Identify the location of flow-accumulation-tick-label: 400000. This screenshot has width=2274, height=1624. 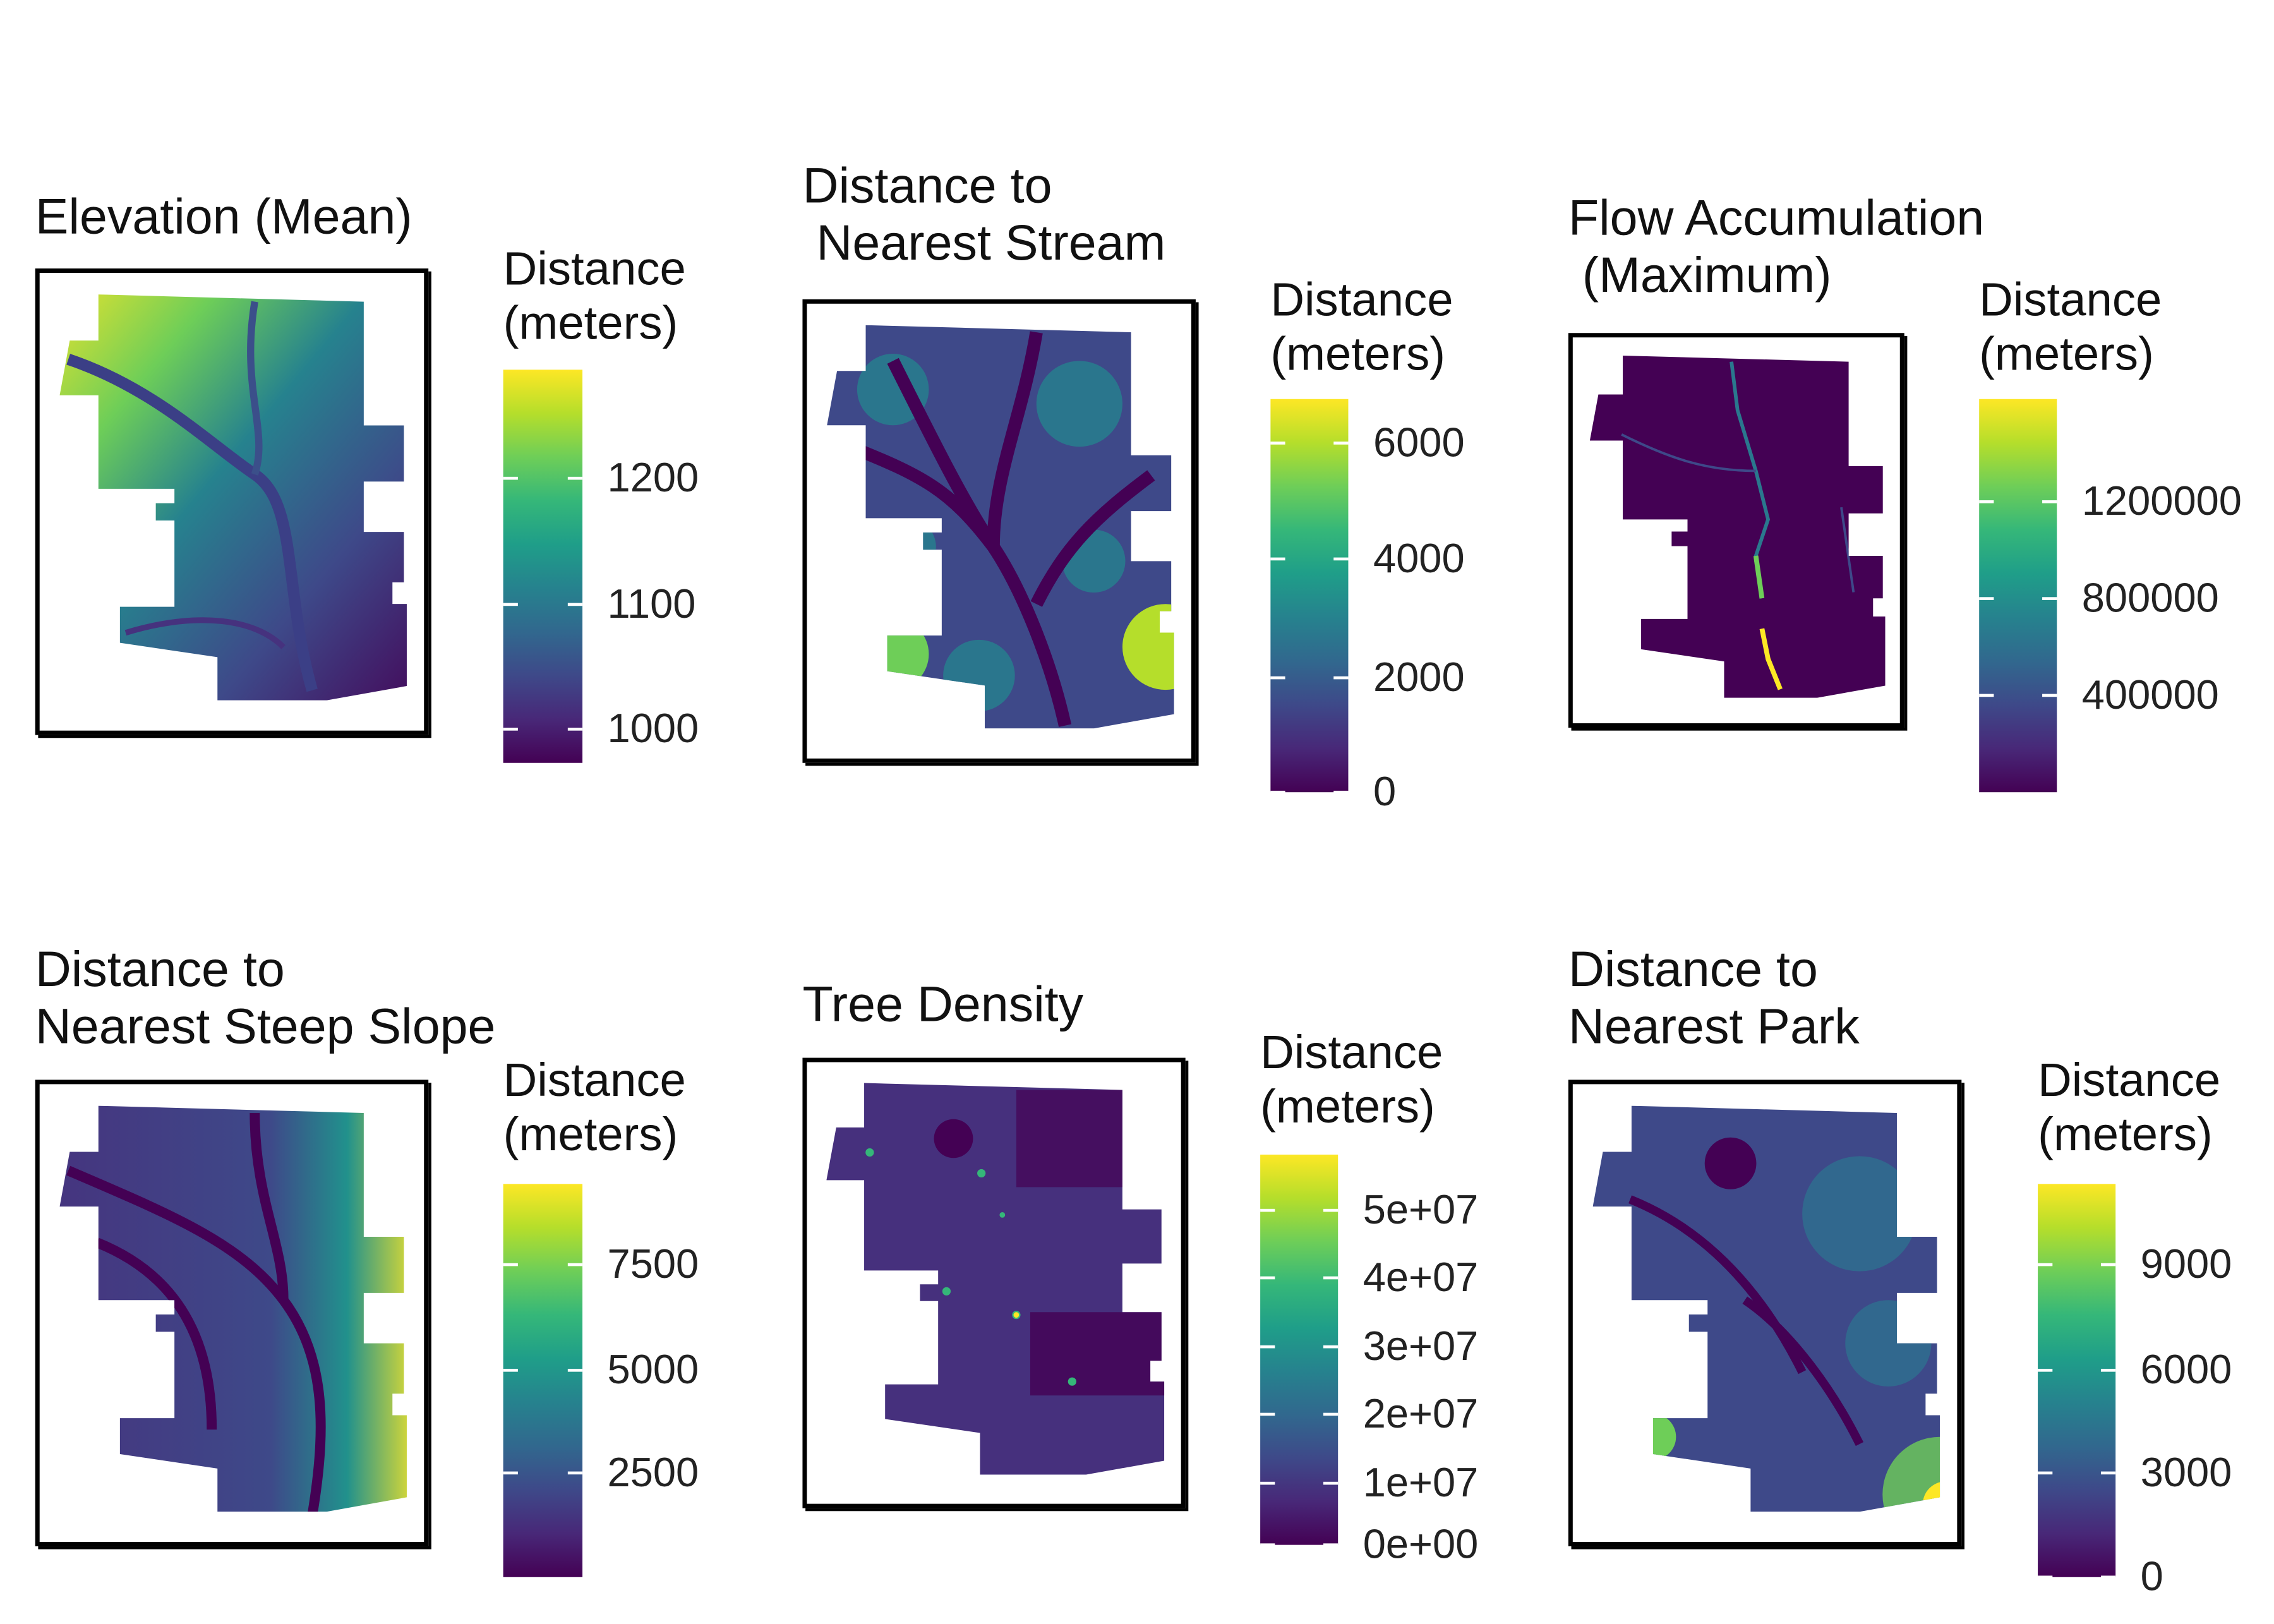
(2150, 694).